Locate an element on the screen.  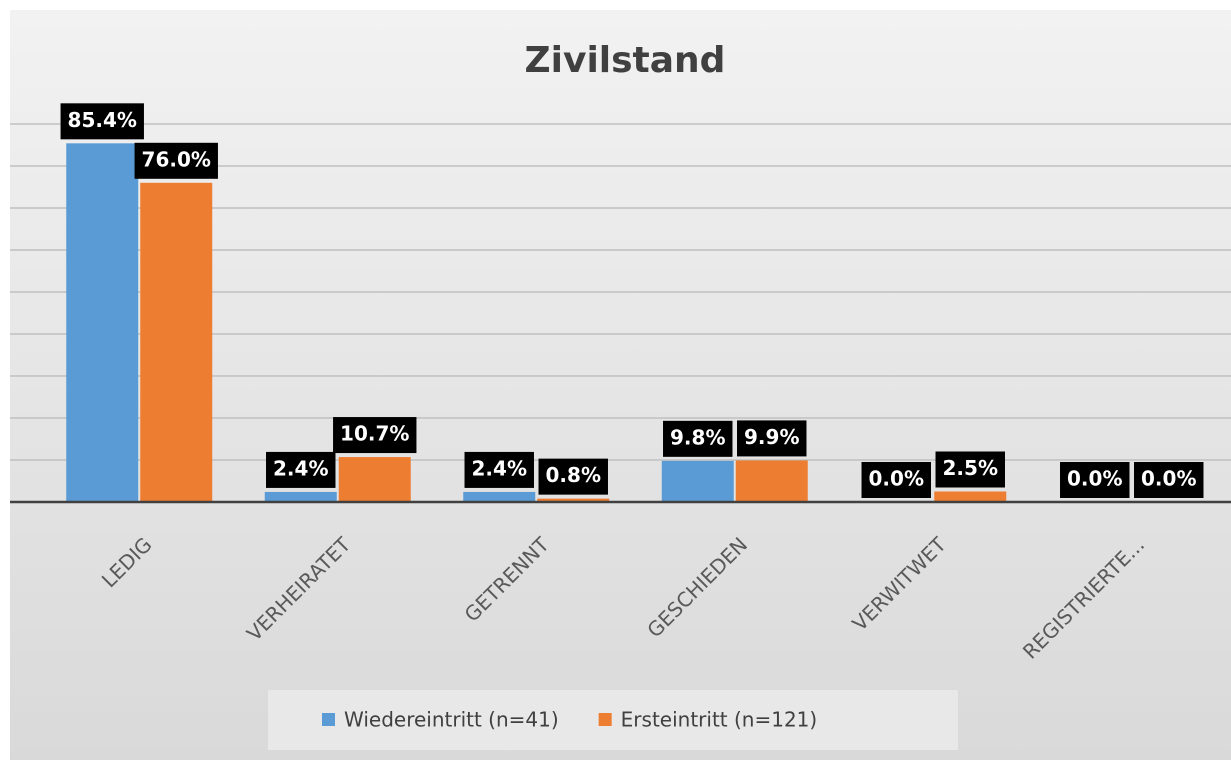
value-label-text: 0.8% is located at coordinates (573, 475).